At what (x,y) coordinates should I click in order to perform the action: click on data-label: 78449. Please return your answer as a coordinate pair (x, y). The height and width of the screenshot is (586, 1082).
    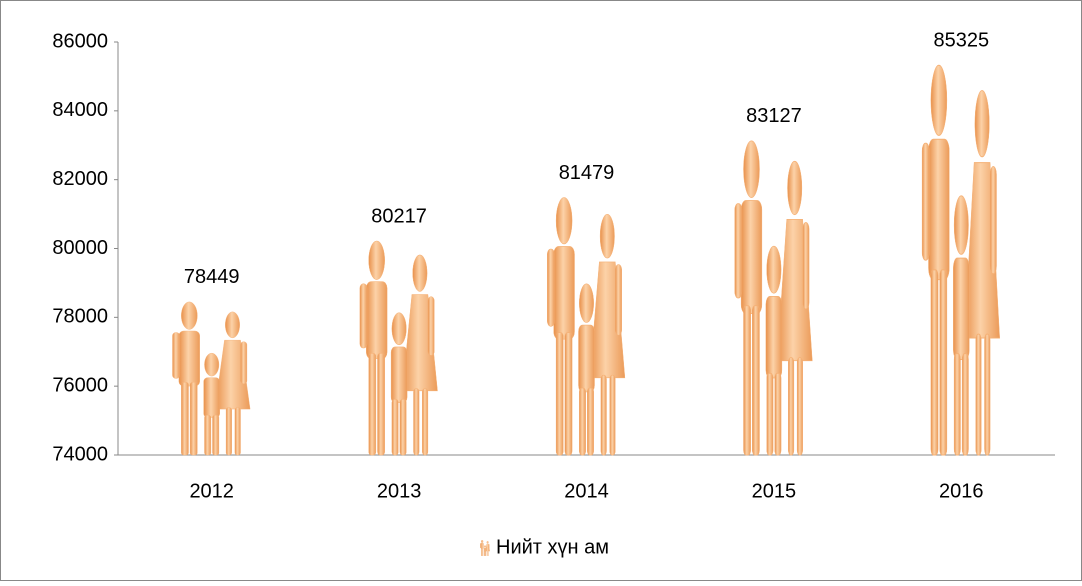
    Looking at the image, I should click on (212, 277).